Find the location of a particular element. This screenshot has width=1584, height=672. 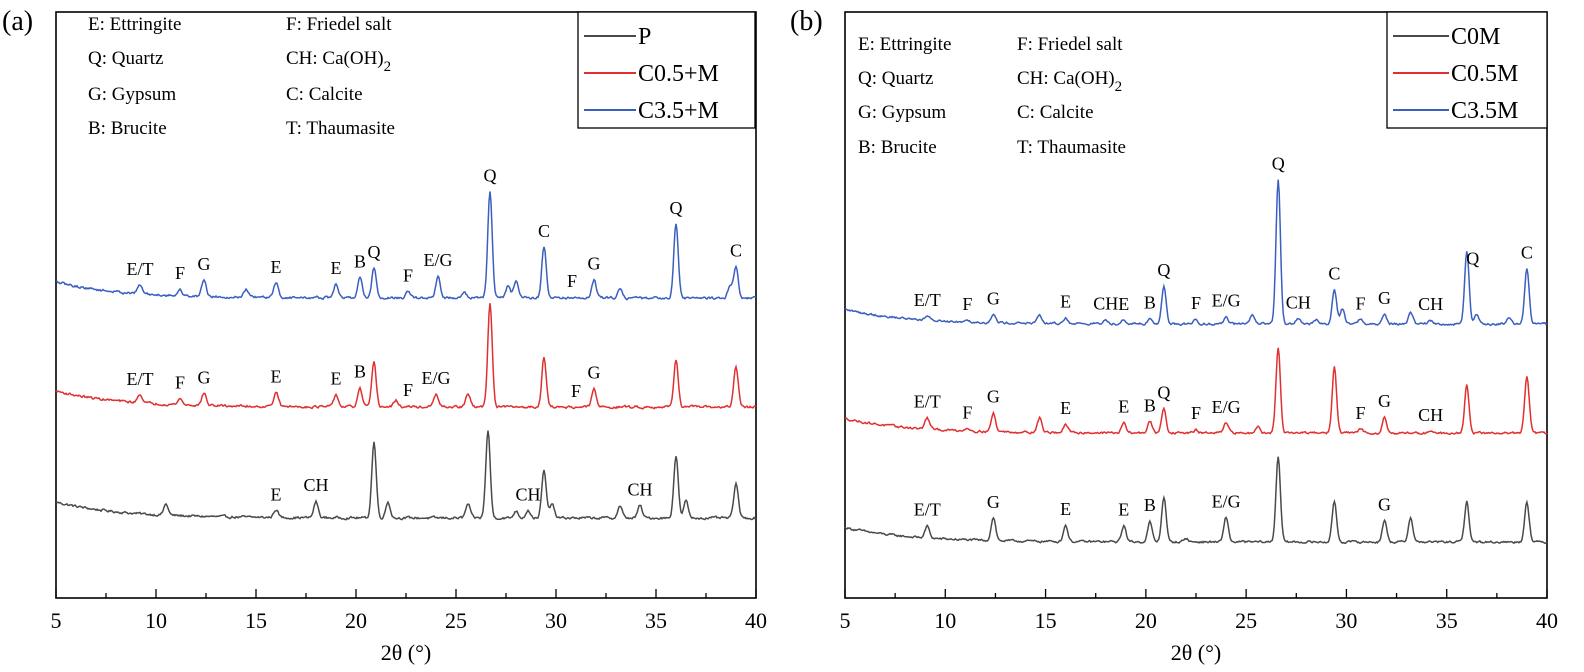

phase-key-entry: E: Ettringite is located at coordinates (904, 44).